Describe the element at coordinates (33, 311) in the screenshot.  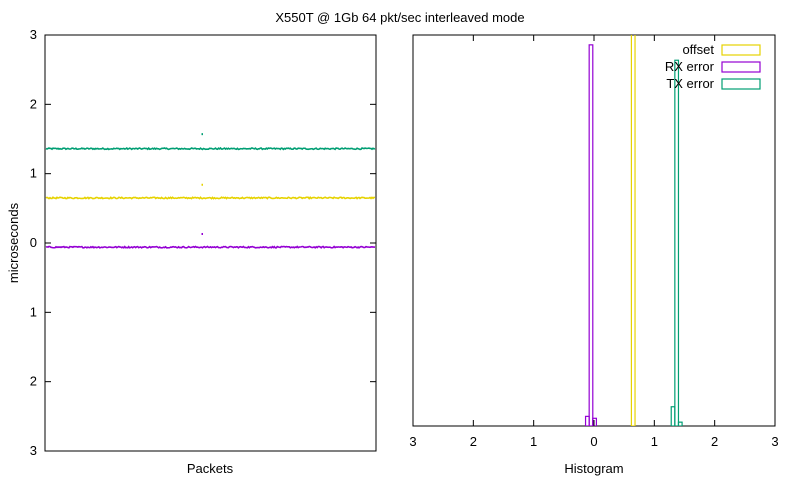
I see `left-y-tick-label-4: 1` at that location.